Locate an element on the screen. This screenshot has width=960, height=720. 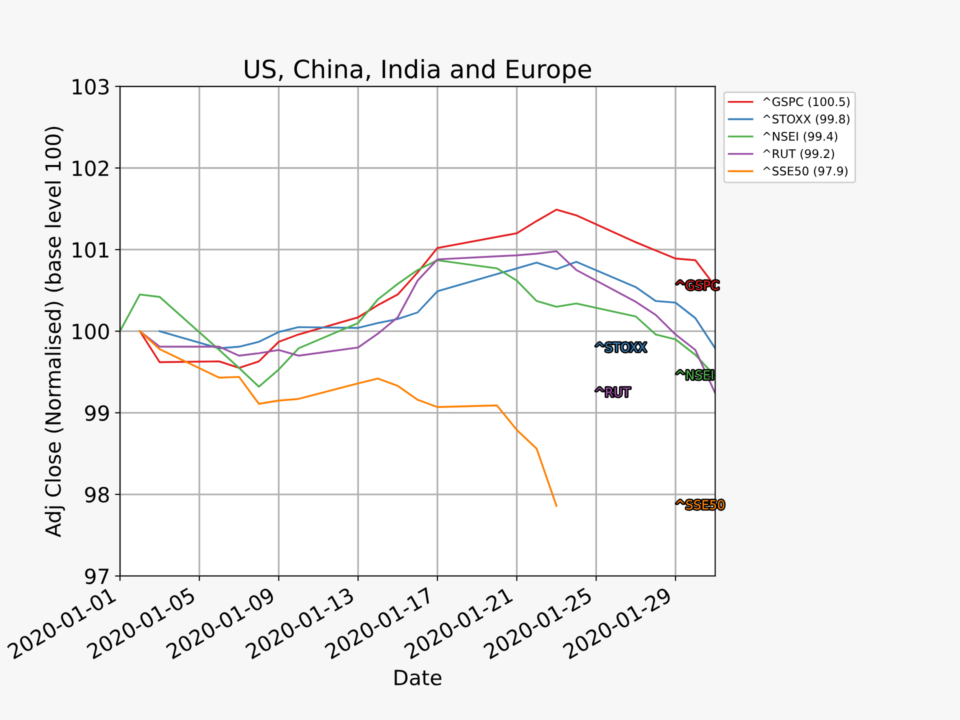
chart-title: US, China, India and Europe is located at coordinates (418, 71).